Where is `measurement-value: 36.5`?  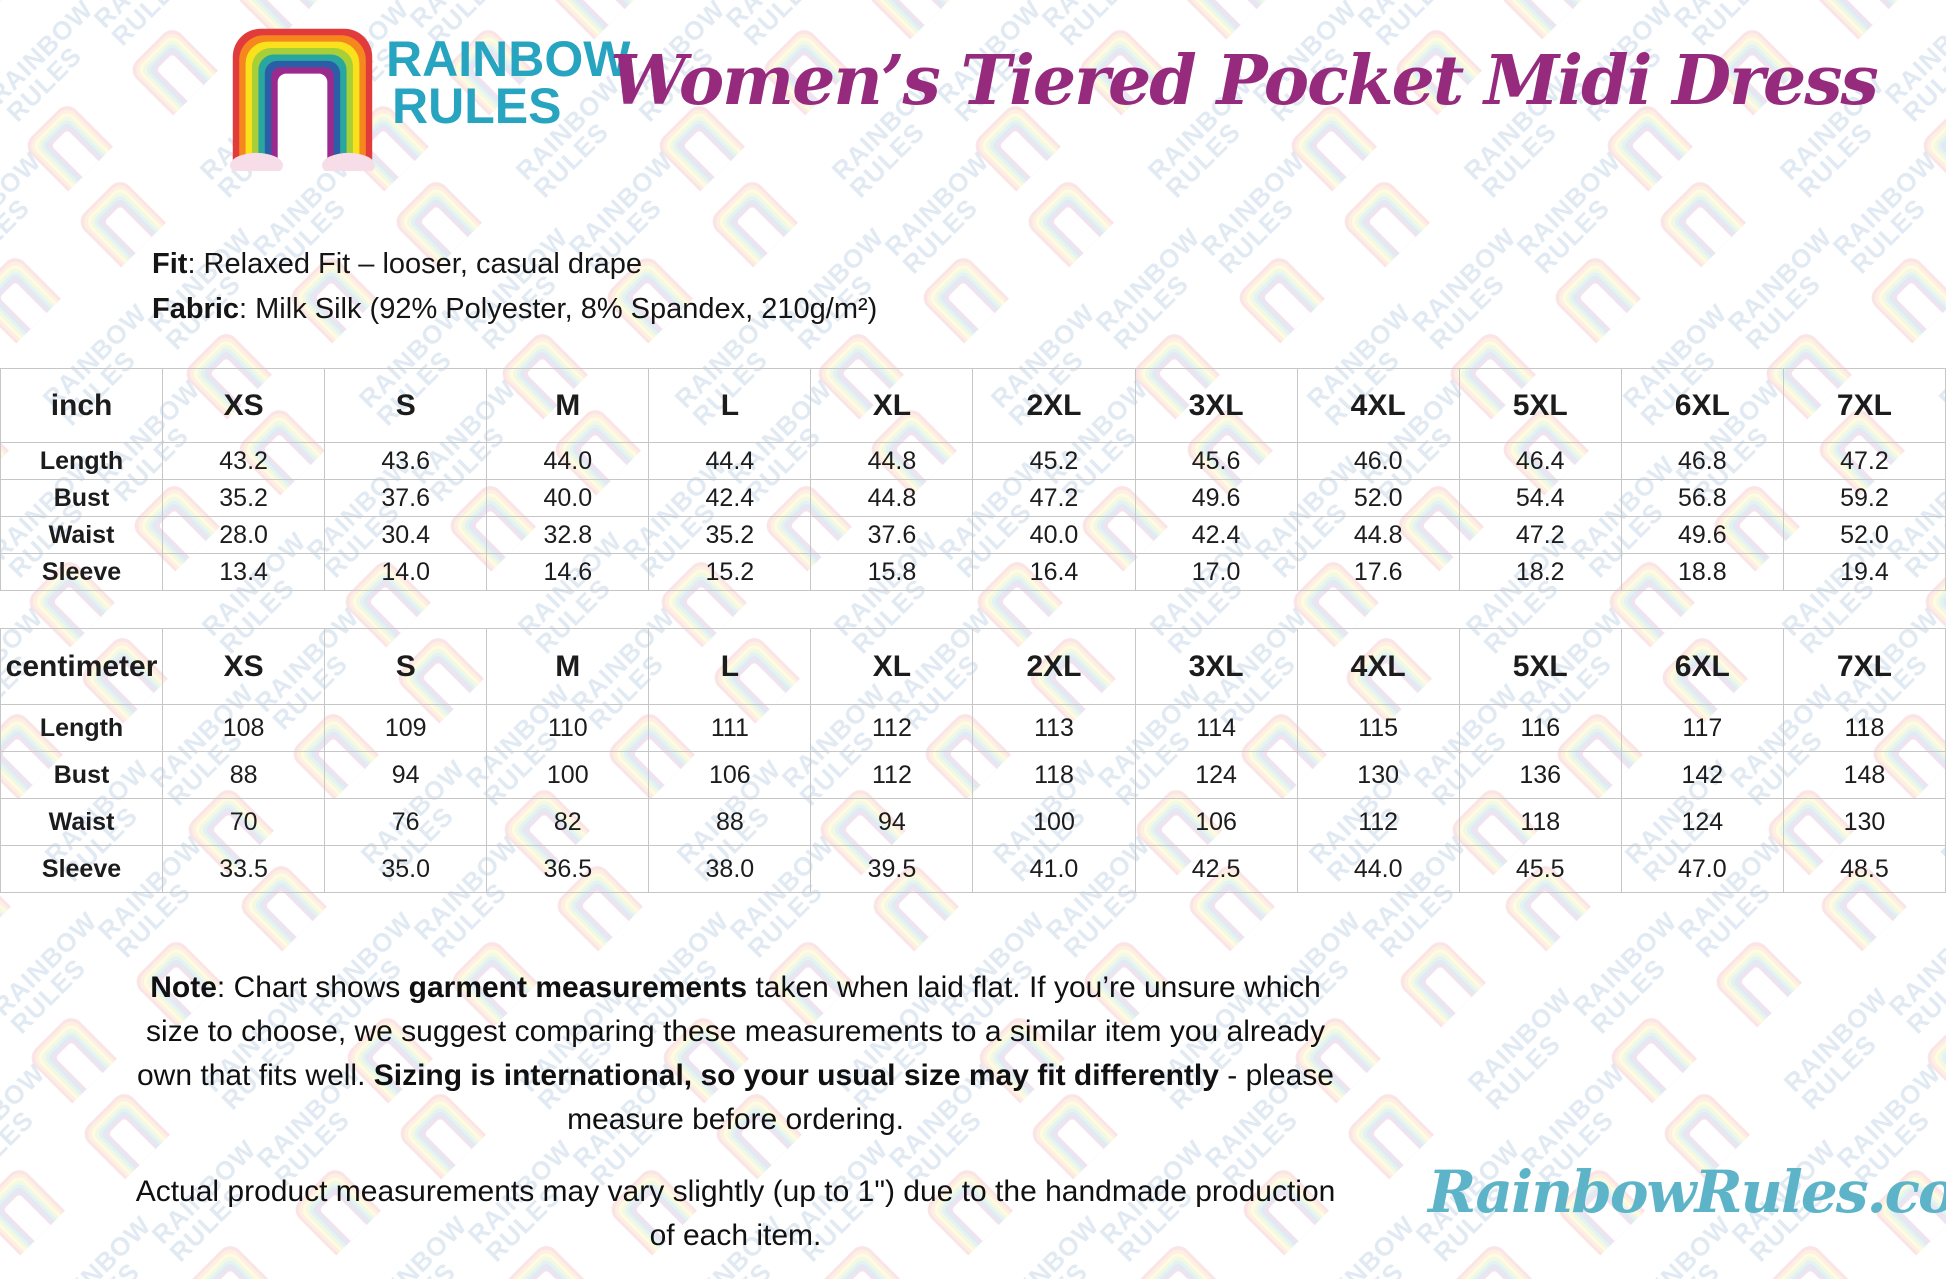 measurement-value: 36.5 is located at coordinates (568, 869).